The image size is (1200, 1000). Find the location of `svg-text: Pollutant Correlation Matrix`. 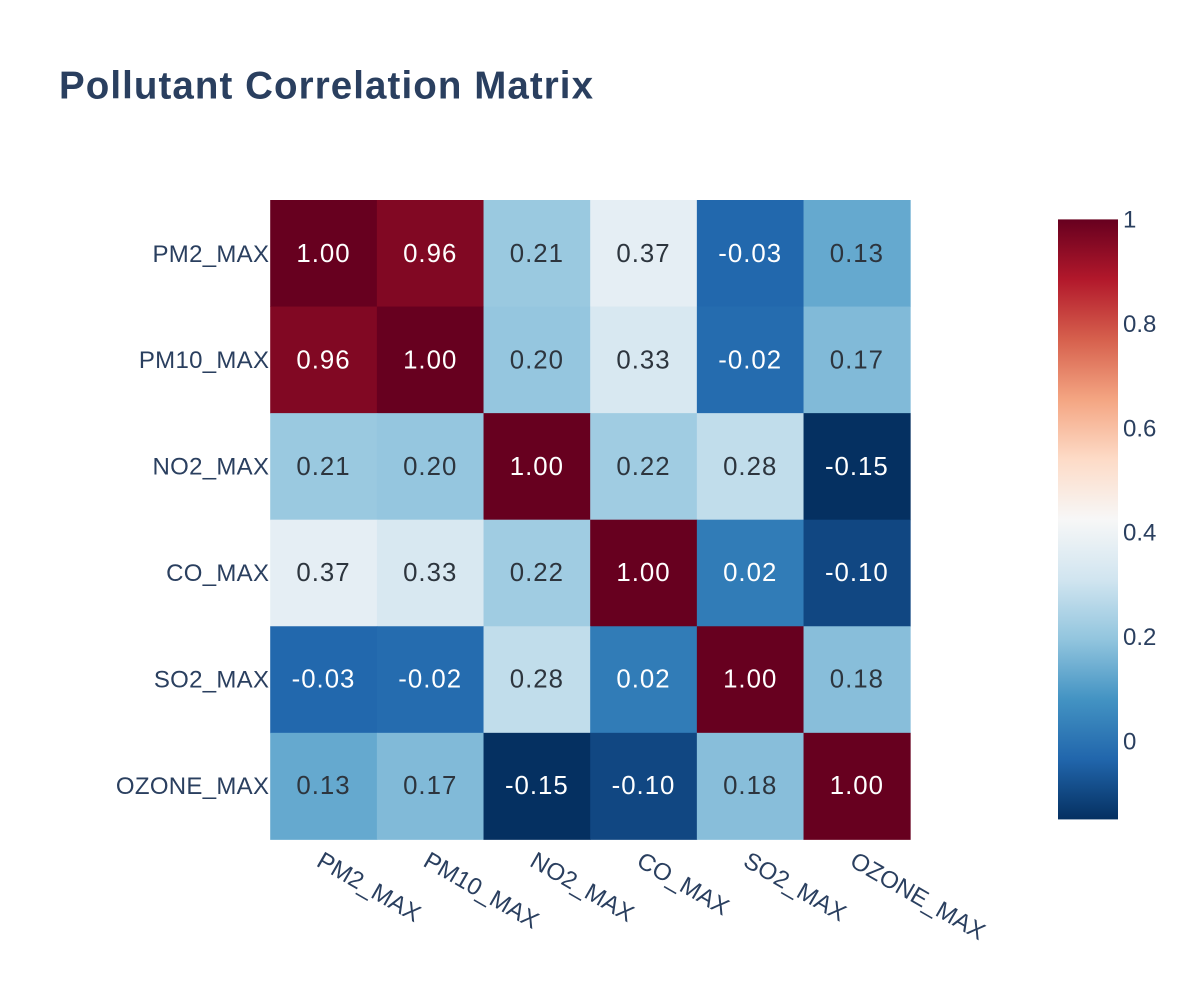

svg-text: Pollutant Correlation Matrix is located at coordinates (326, 86).